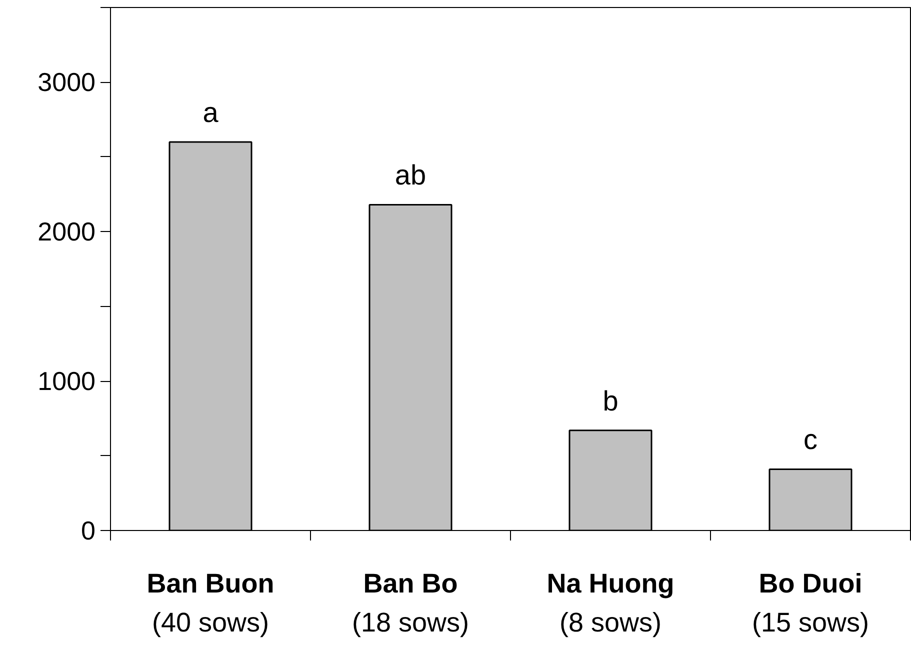  Describe the element at coordinates (210, 583) in the screenshot. I see `x-tick-label: Ban Buon` at that location.